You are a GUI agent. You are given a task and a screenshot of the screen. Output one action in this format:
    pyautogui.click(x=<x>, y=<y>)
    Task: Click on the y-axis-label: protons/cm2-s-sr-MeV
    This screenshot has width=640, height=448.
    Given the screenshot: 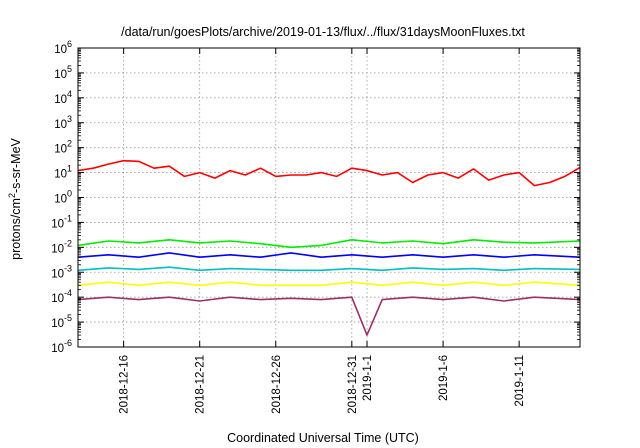 What is the action you would take?
    pyautogui.click(x=15, y=198)
    